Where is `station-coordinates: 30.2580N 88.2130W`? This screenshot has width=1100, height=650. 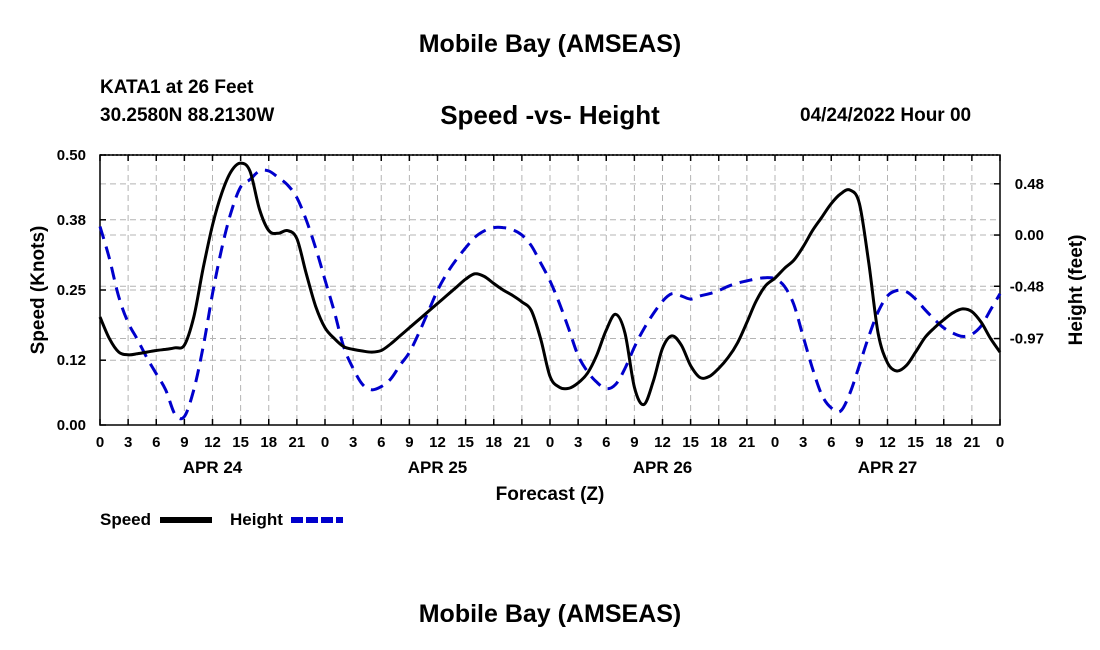 station-coordinates: 30.2580N 88.2130W is located at coordinates (187, 115).